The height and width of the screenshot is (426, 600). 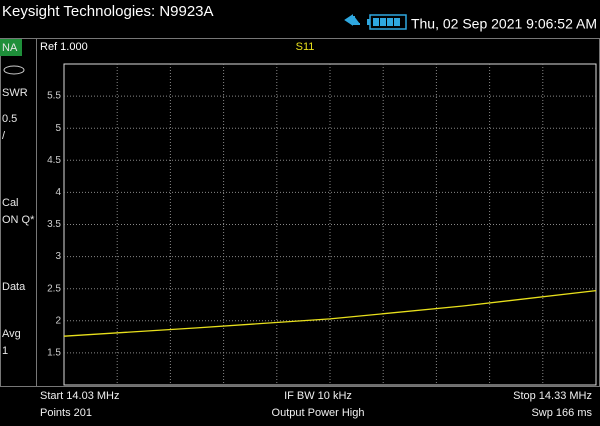 I want to click on sidebar-item: 0.5, so click(x=9, y=119).